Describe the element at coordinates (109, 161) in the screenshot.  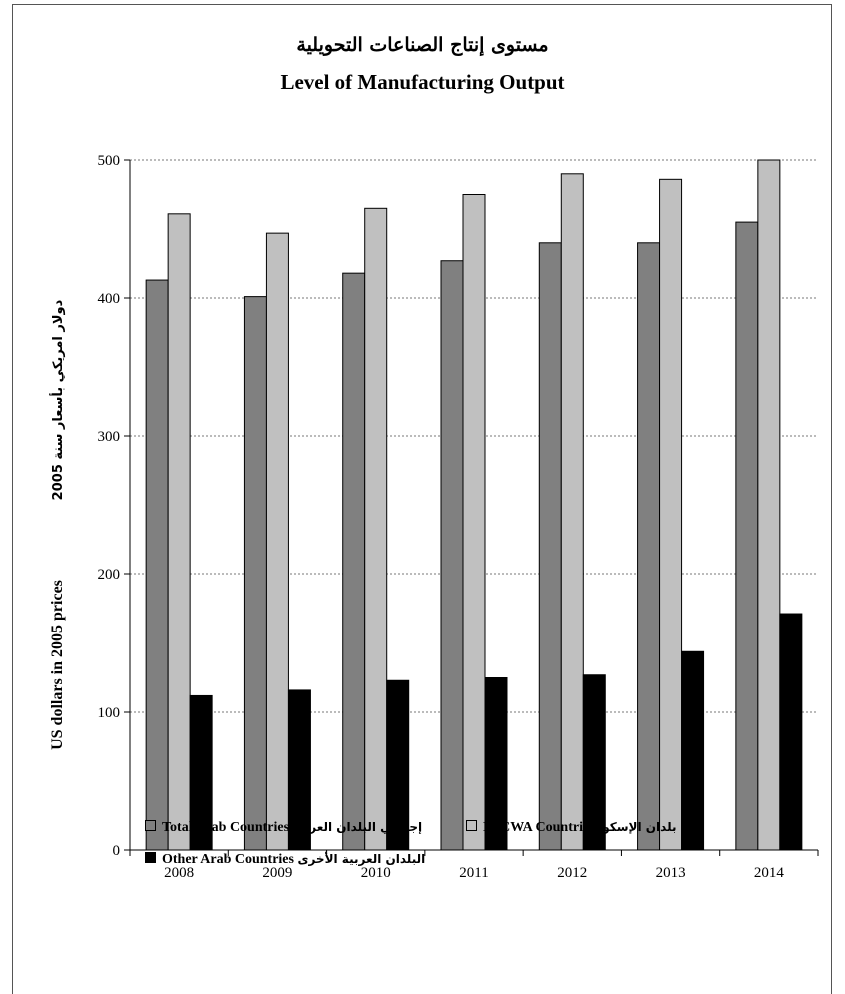
I see `y-tick-label: 500` at that location.